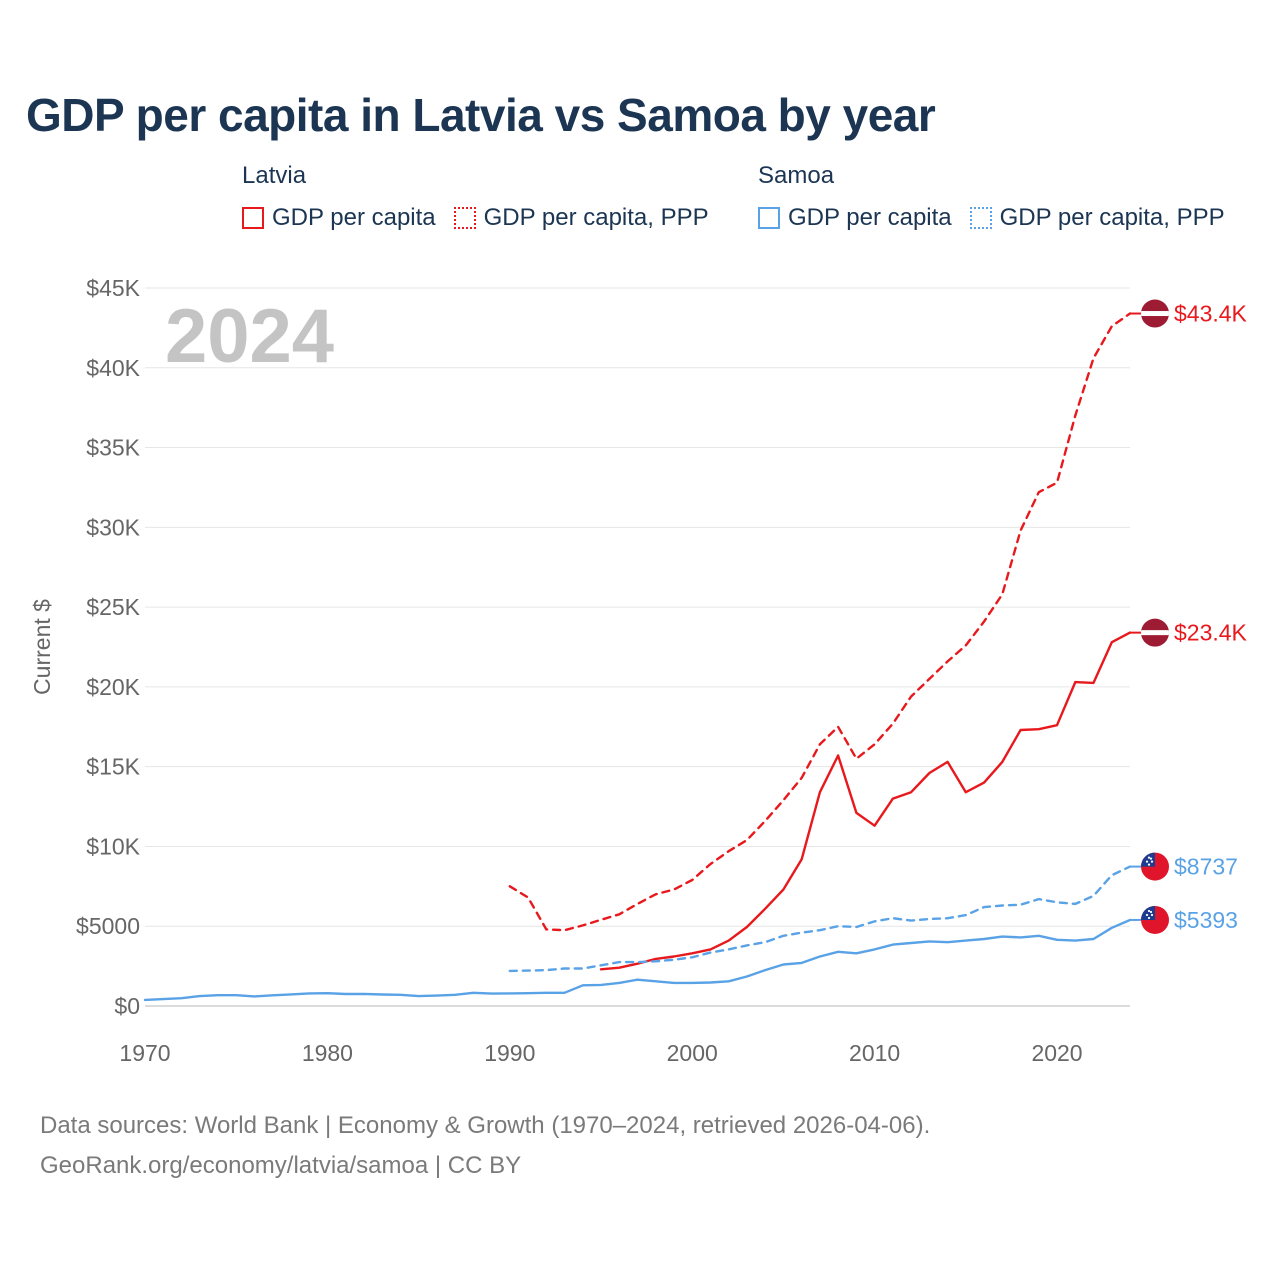 The width and height of the screenshot is (1280, 1280). I want to click on y-tick-label: $15K, so click(113, 767).